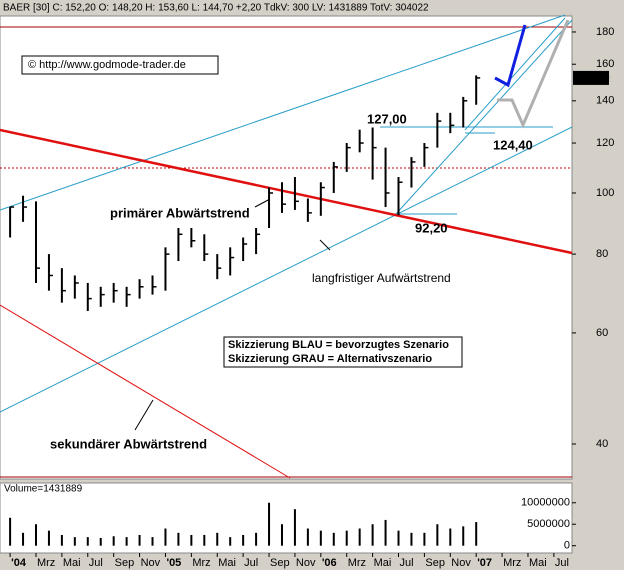 The width and height of the screenshot is (624, 570). I want to click on volume-panel, so click(286, 518).